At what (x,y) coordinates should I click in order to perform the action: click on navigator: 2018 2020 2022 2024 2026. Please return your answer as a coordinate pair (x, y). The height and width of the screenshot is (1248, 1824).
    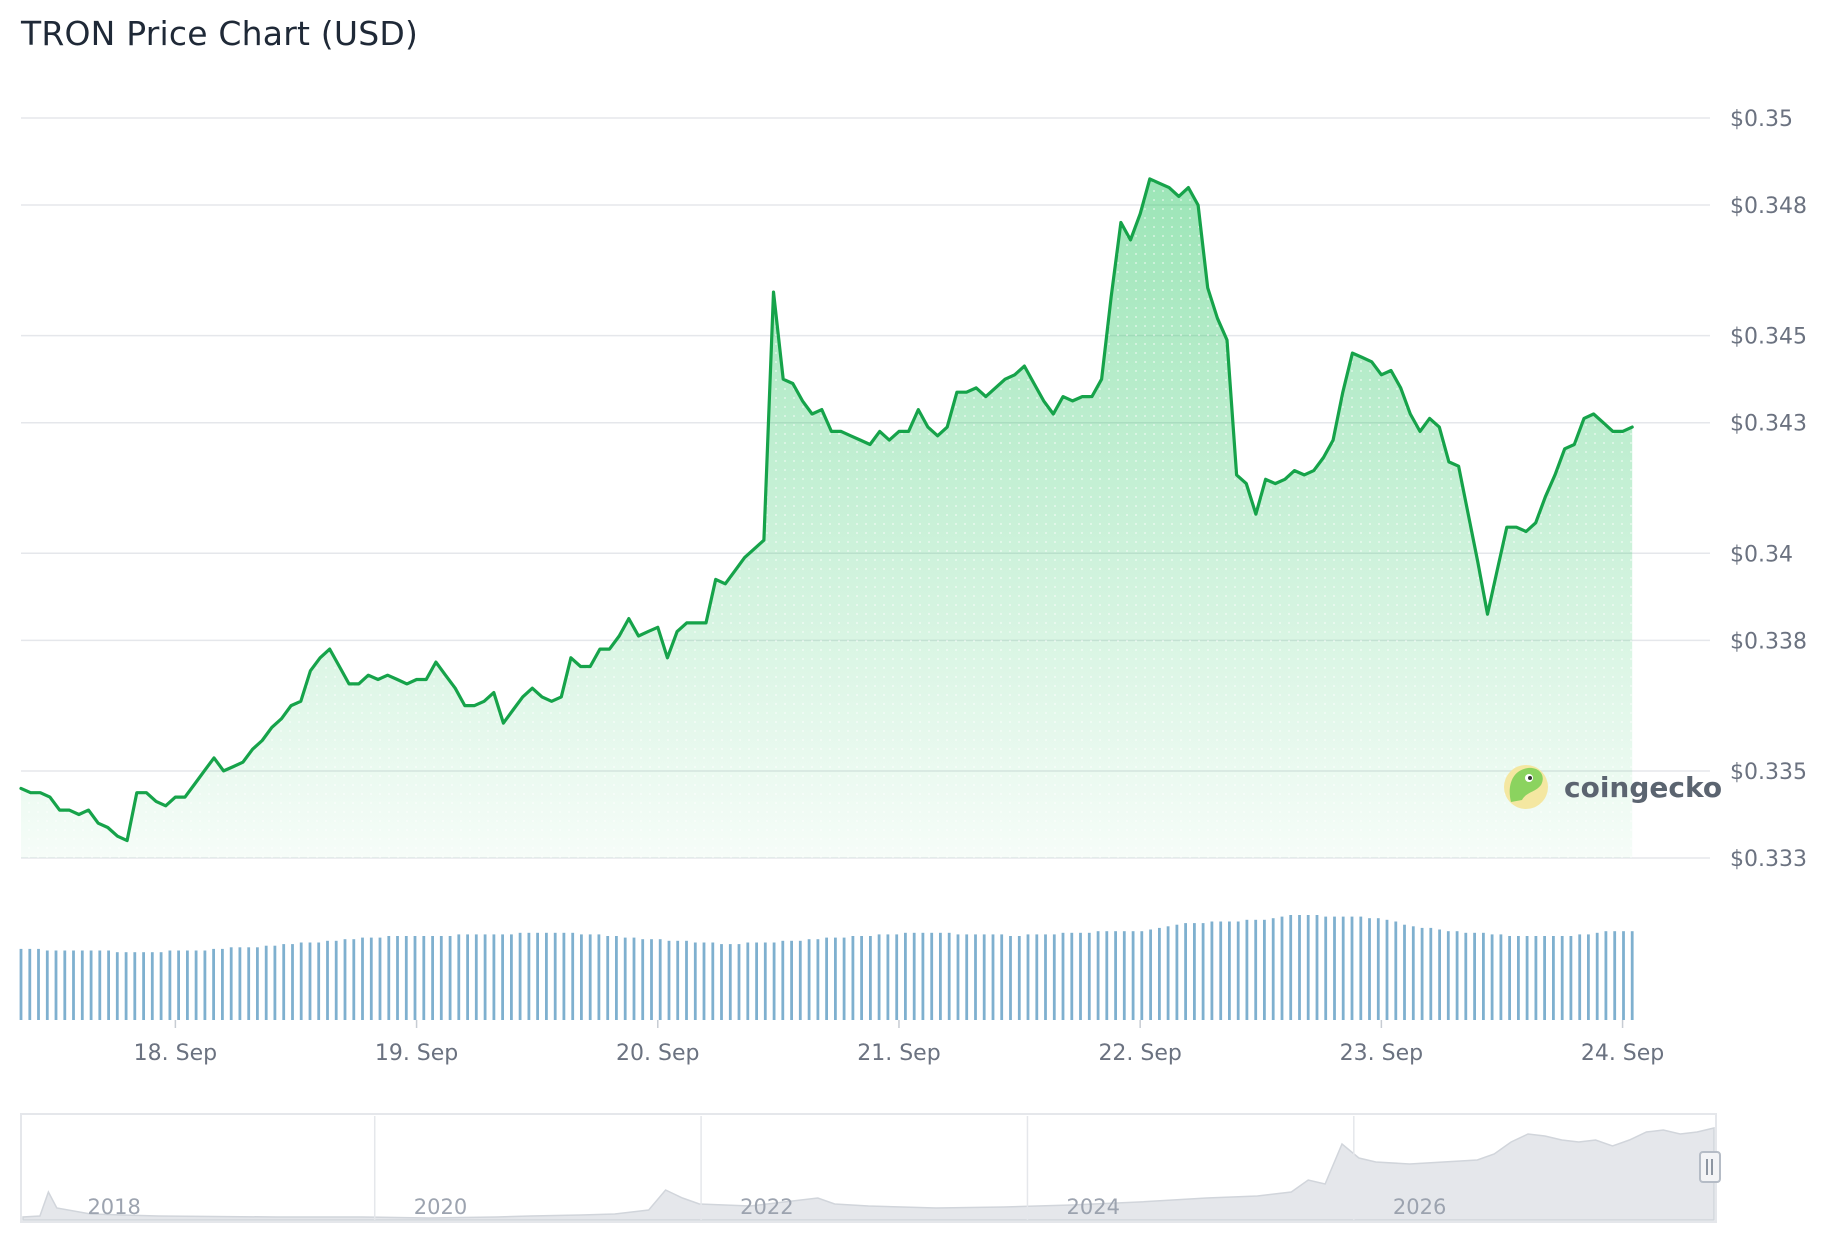
    Looking at the image, I should click on (870, 1168).